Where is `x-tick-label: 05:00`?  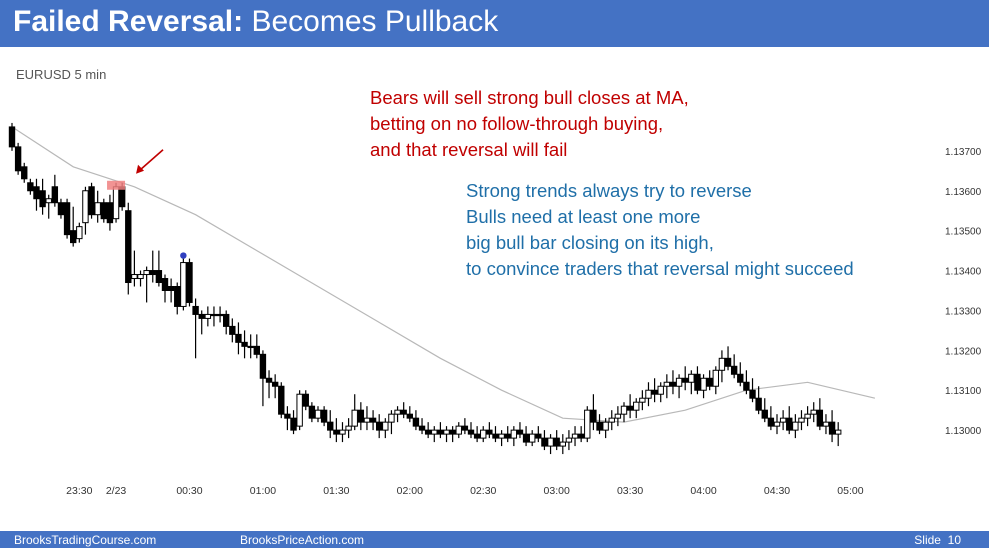 x-tick-label: 05:00 is located at coordinates (850, 491).